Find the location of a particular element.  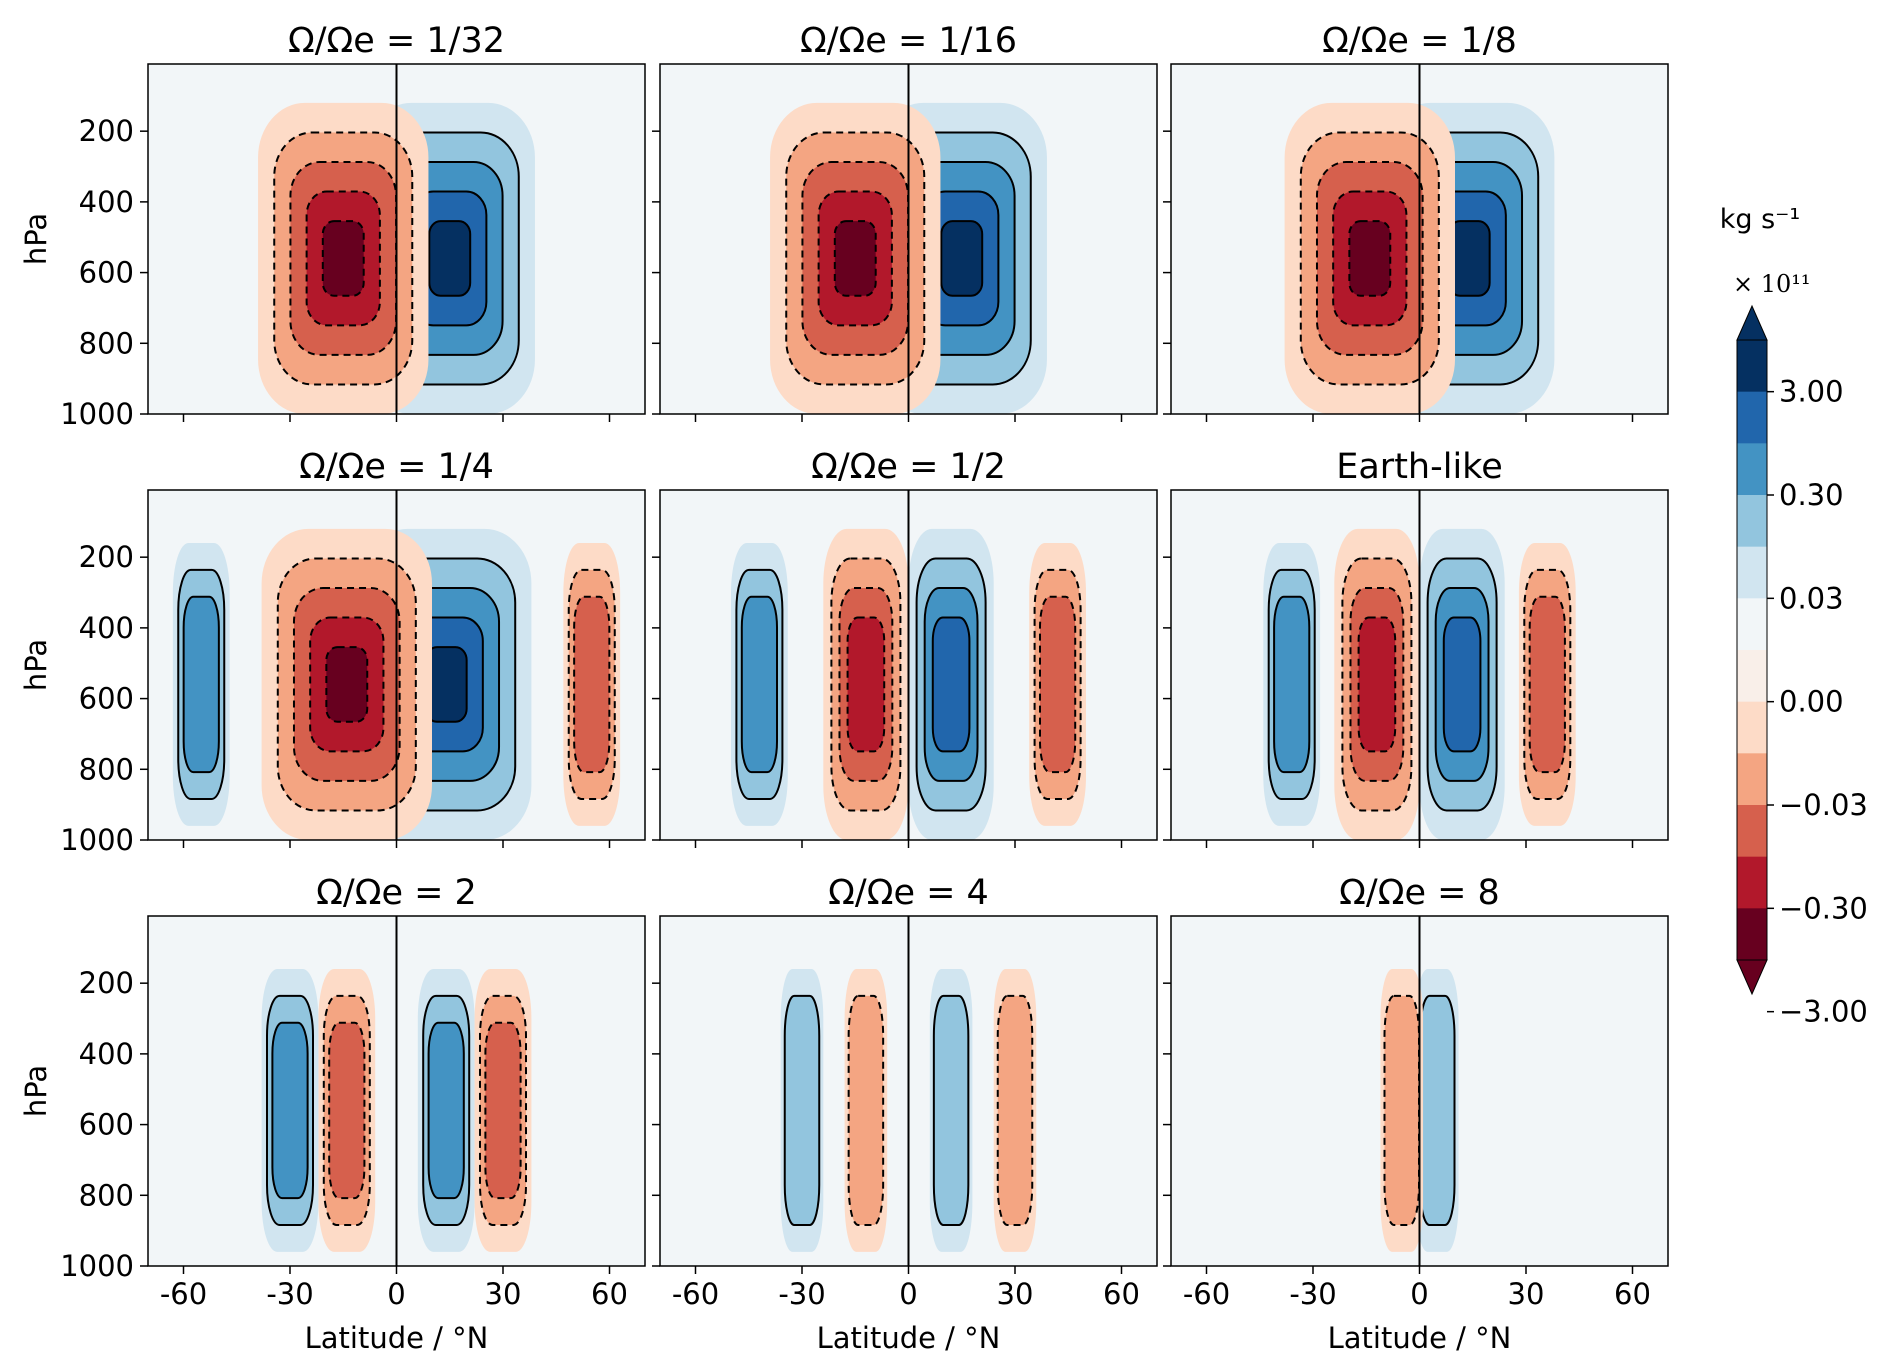

panel-title: Ω/Ωe = 4 is located at coordinates (908, 893).